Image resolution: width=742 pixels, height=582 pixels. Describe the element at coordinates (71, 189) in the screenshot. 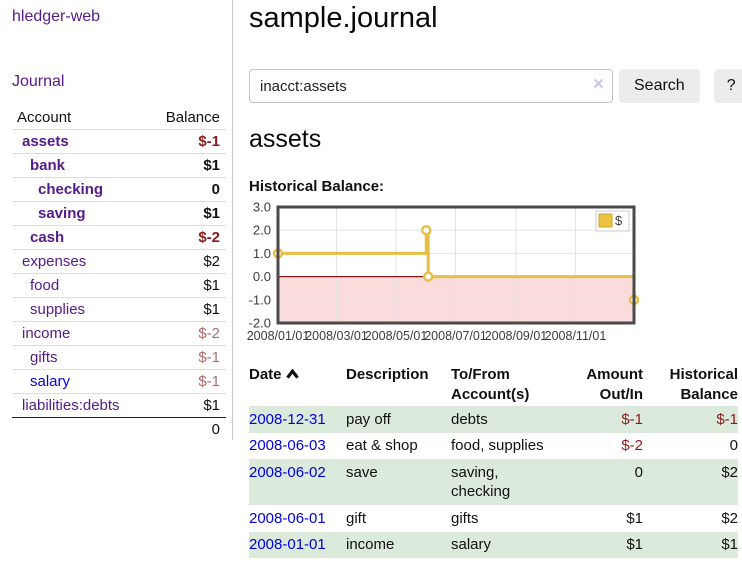

I see `sidebar-account-link-checking: checking` at that location.